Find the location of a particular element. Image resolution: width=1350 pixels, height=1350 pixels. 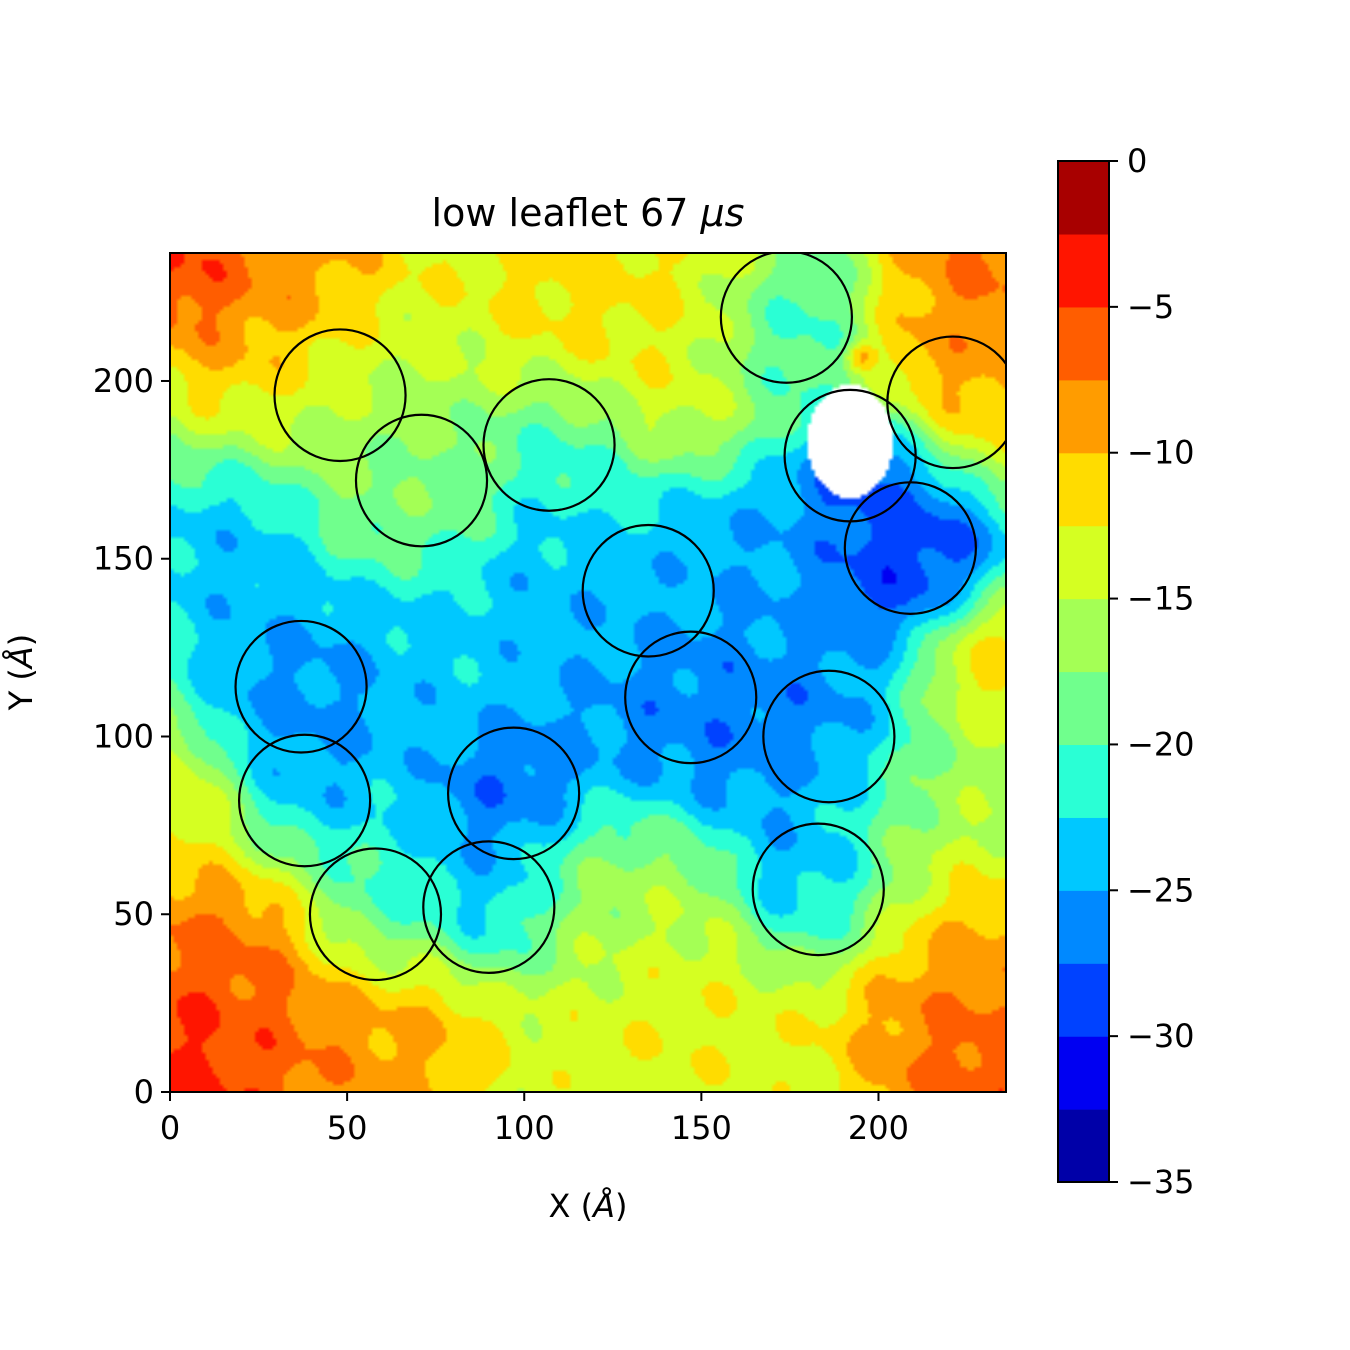

x-tick-label: 0 is located at coordinates (170, 1128).